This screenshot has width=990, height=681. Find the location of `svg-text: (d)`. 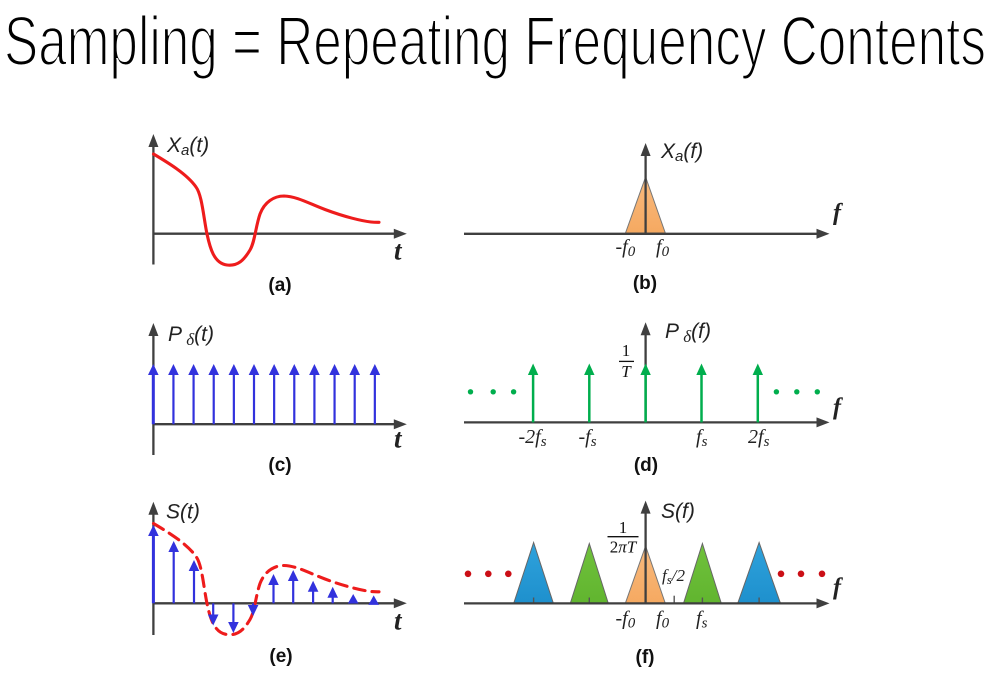

svg-text: (d) is located at coordinates (646, 465).